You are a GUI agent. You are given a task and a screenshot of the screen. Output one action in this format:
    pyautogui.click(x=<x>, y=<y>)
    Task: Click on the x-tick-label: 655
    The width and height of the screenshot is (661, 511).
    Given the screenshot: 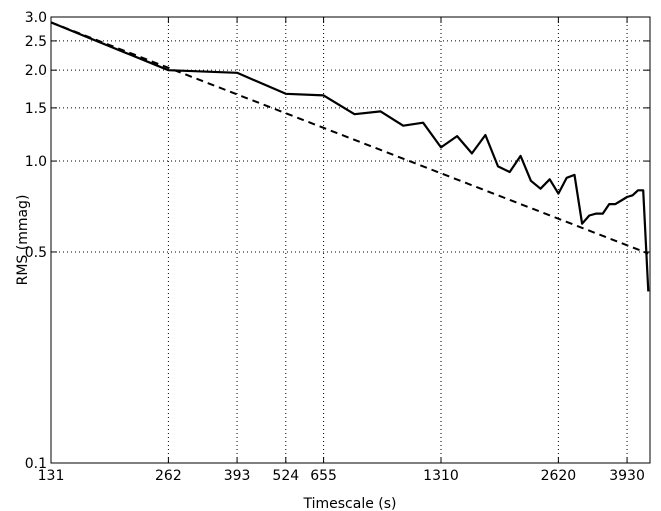 What is the action you would take?
    pyautogui.click(x=323, y=476)
    